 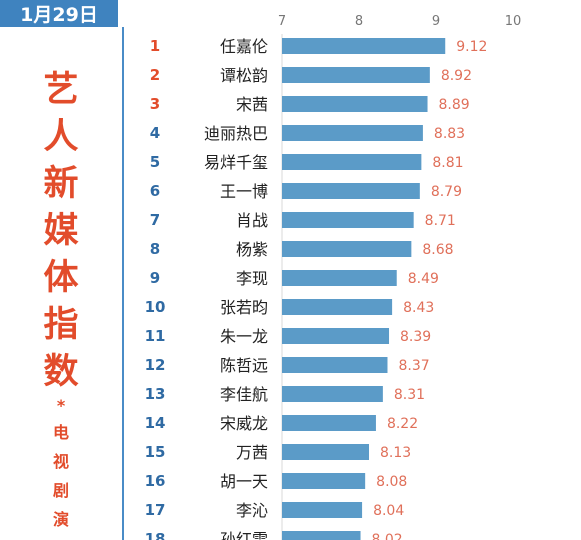 I want to click on value-label: 8.89, so click(x=454, y=105).